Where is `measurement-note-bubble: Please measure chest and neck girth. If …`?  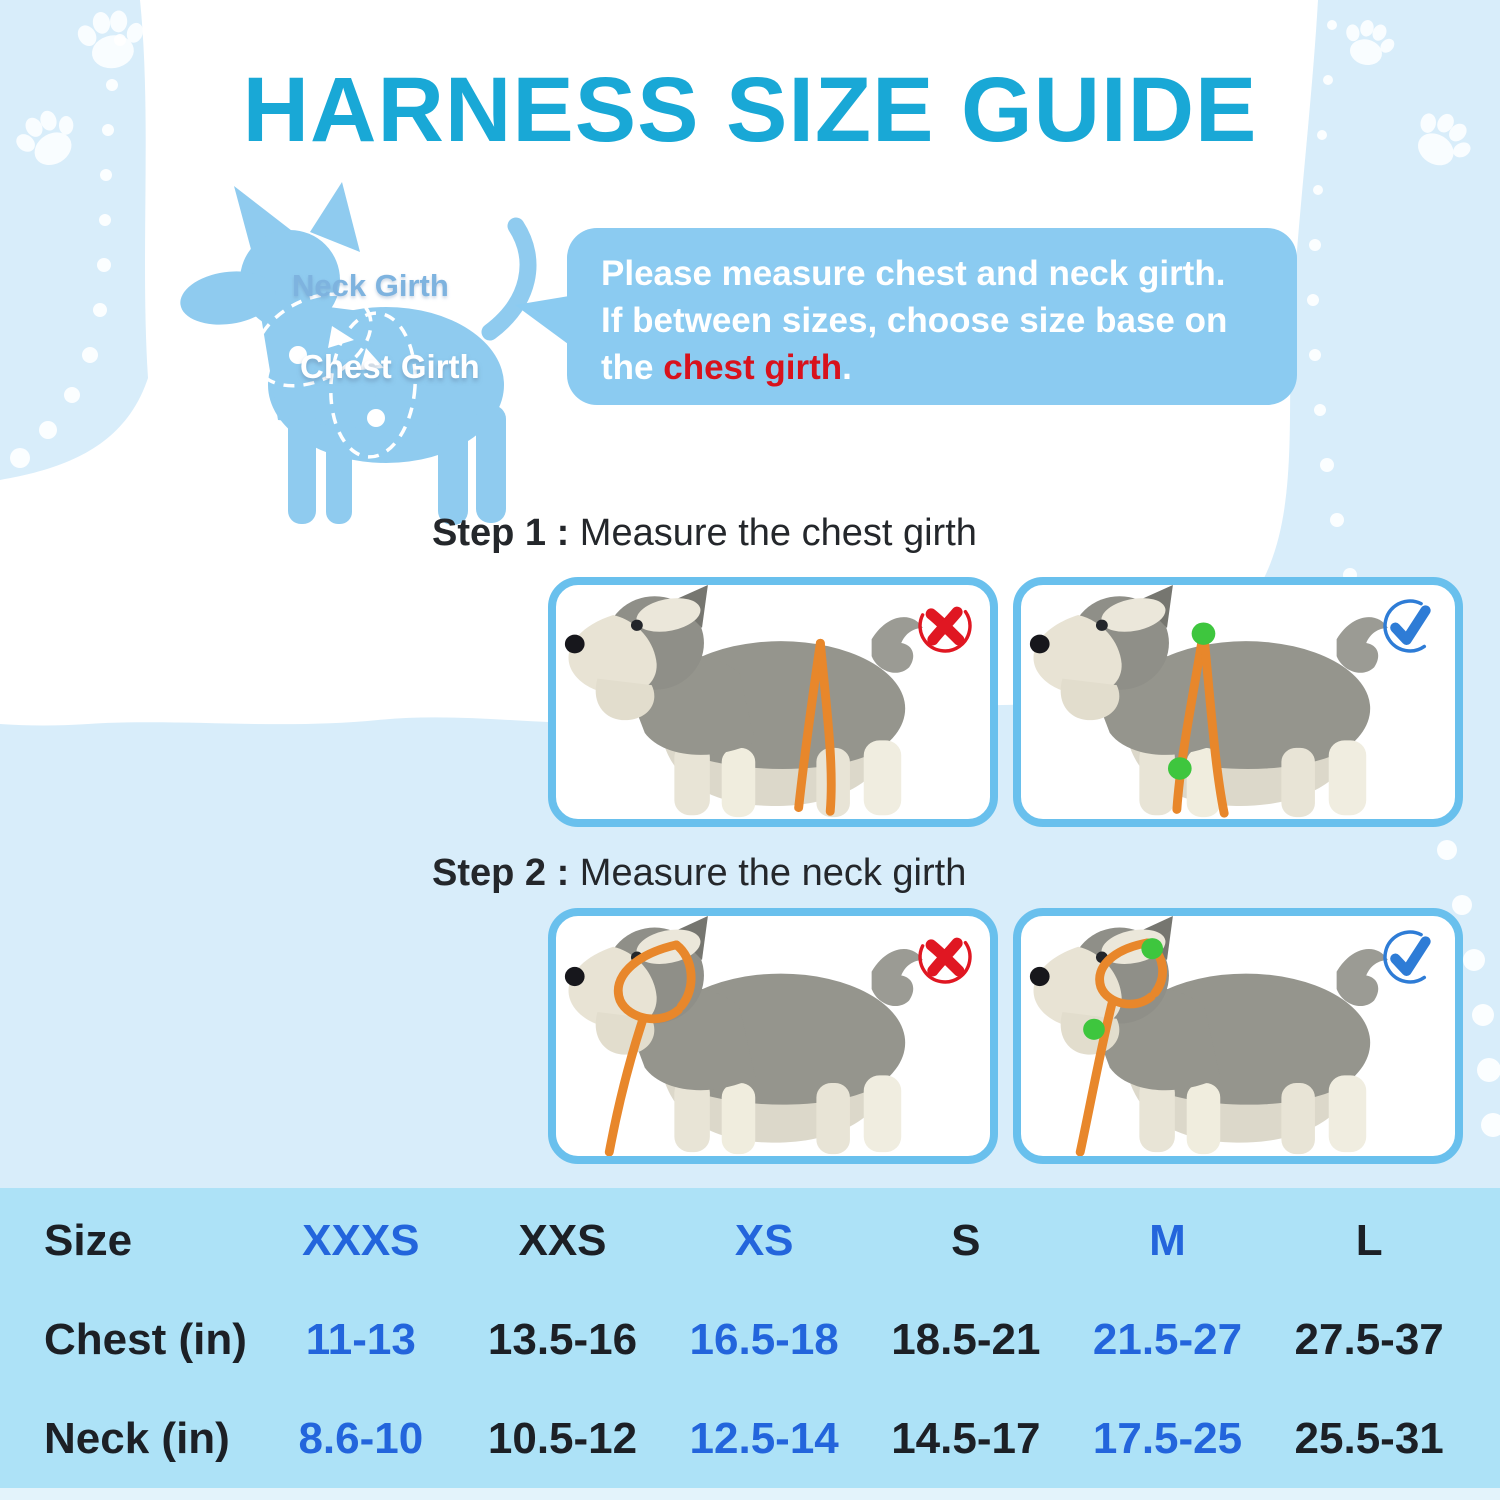
measurement-note-bubble: Please measure chest and neck girth. If … is located at coordinates (932, 316).